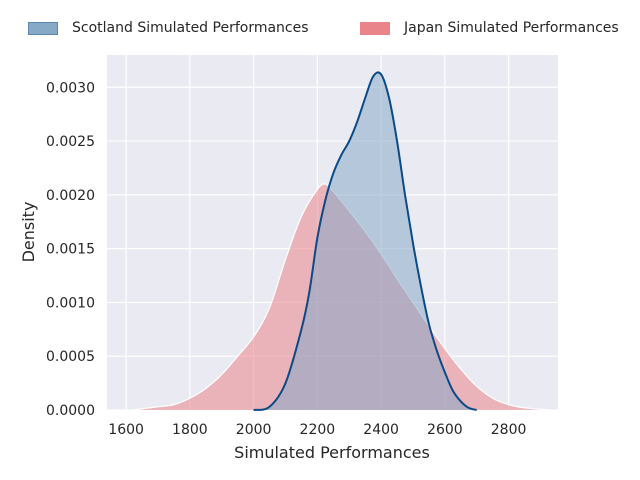 The width and height of the screenshot is (640, 480). I want to click on x-tick-label: 2200, so click(318, 430).